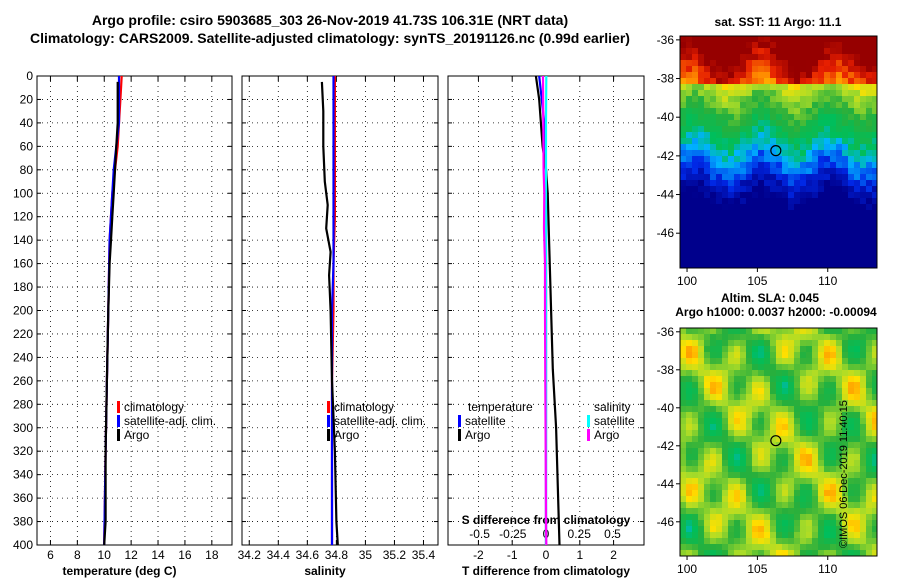 The width and height of the screenshot is (900, 580). What do you see at coordinates (666, 370) in the screenshot?
I see `sla_map-lat-label: -38` at bounding box center [666, 370].